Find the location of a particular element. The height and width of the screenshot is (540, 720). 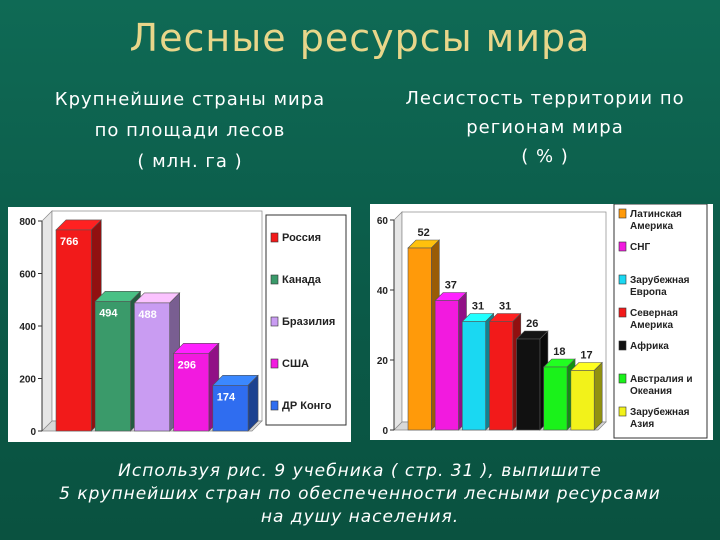

legend-label: Бразилия is located at coordinates (308, 322).